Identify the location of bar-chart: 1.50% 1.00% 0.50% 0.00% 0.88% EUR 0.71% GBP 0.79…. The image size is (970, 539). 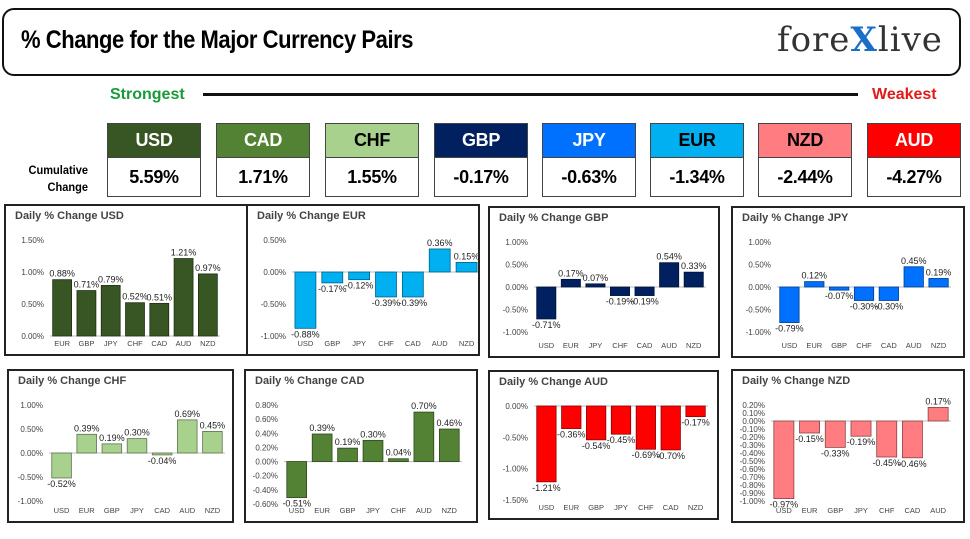
(120, 292).